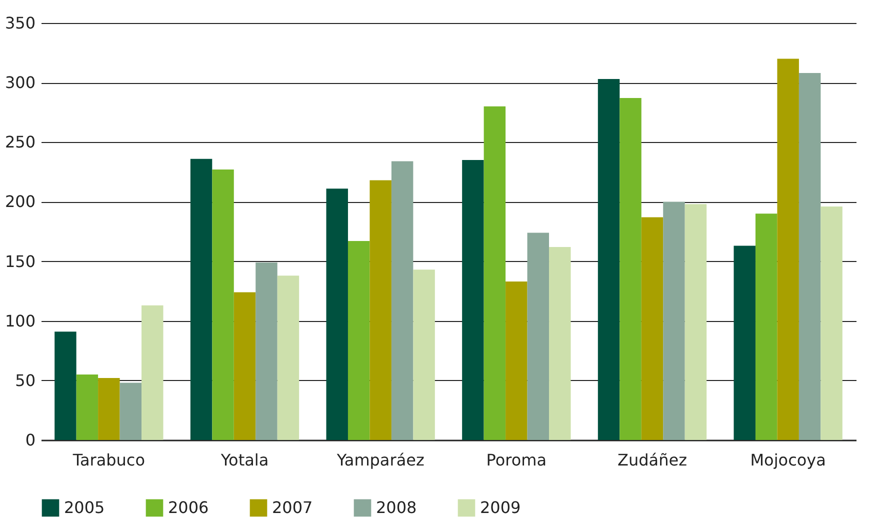  I want to click on y-tick-label: 100, so click(20, 320).